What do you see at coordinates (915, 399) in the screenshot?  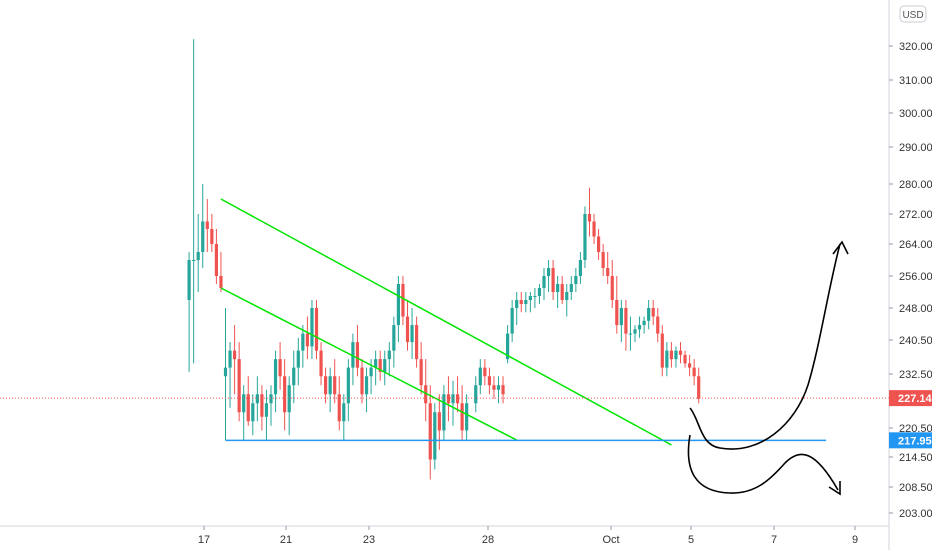 I see `last-price-badge: 227.14` at bounding box center [915, 399].